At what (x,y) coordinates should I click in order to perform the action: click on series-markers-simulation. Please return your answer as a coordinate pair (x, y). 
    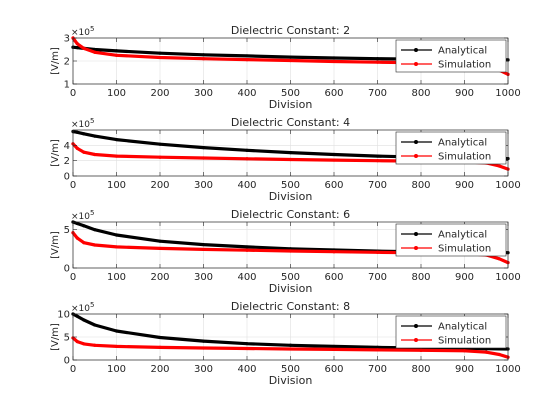
    Looking at the image, I should click on (290, 347).